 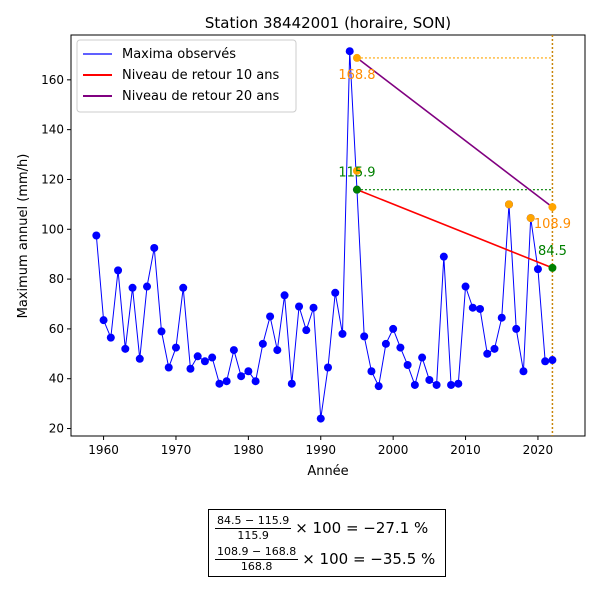 I want to click on value-annotation: 84.5, so click(x=552, y=251).